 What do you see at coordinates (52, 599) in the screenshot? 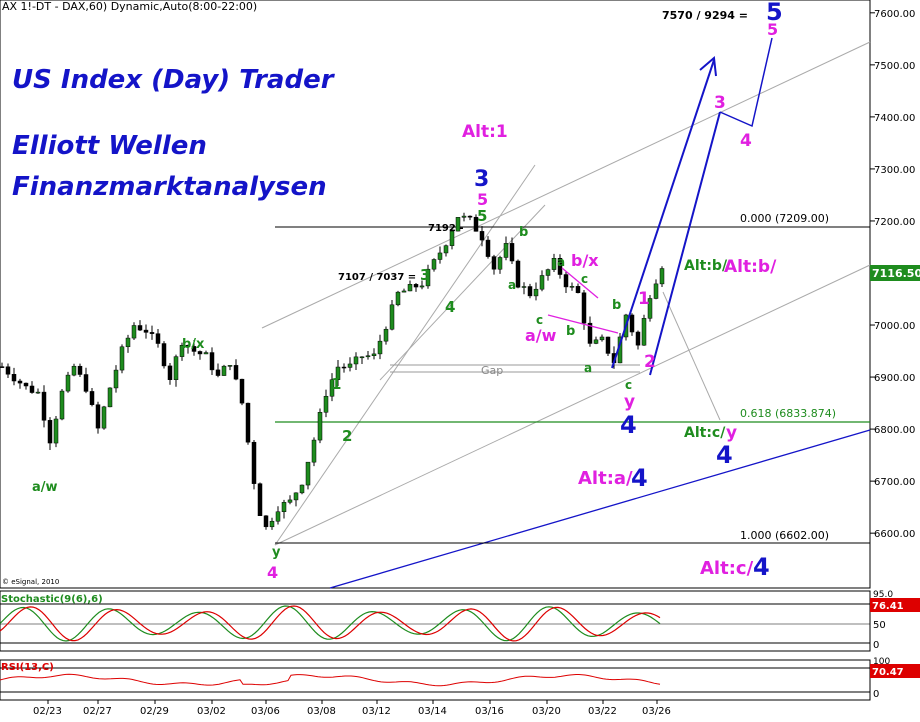
I see `stoch-title: Stochastic(9(6),6)` at bounding box center [52, 599].